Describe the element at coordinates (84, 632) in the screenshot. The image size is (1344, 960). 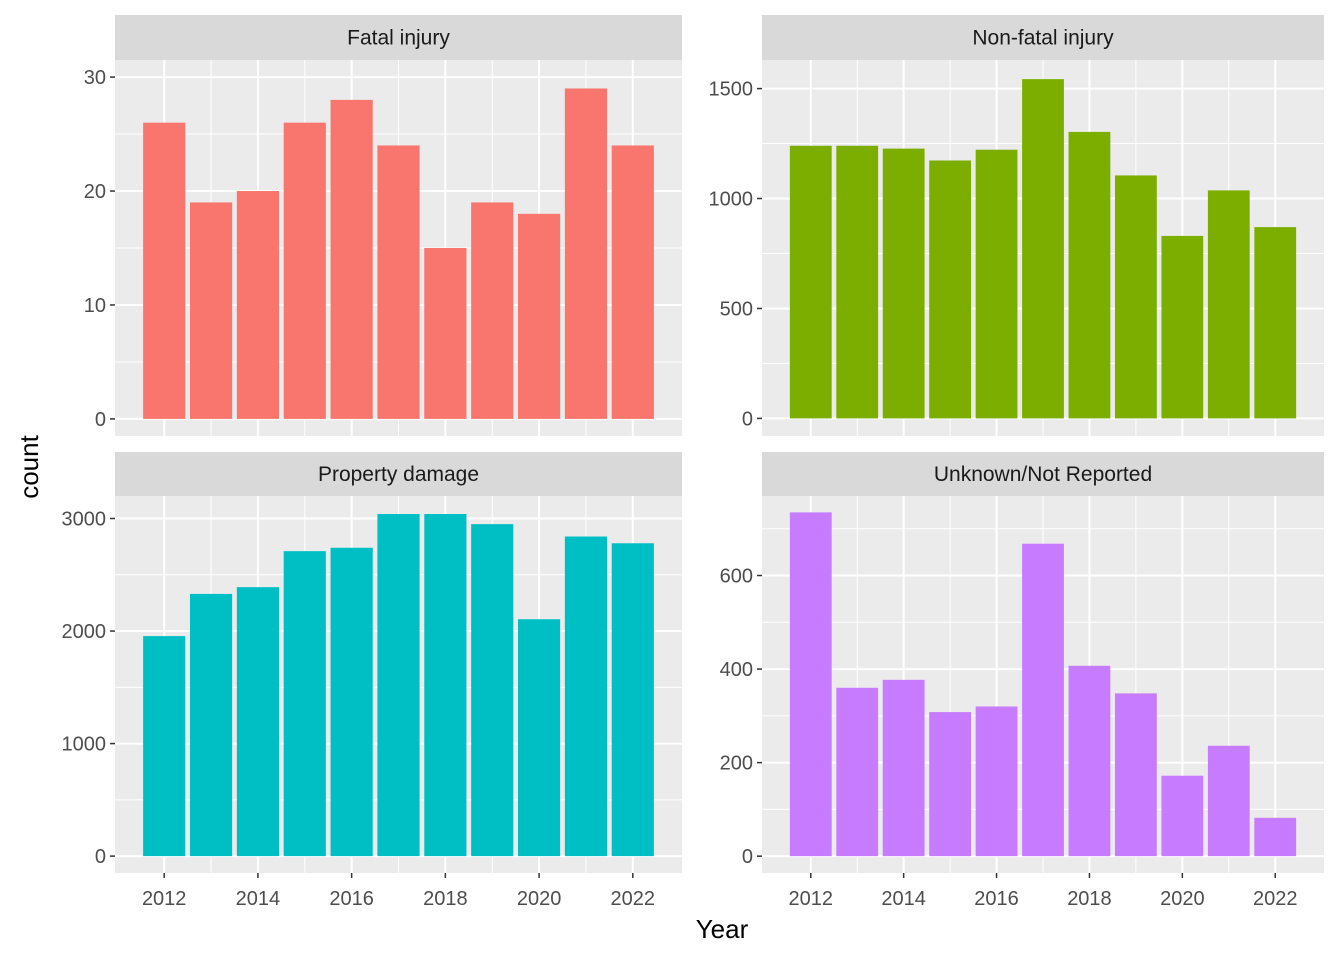
I see `y-tick-label: 2000` at that location.